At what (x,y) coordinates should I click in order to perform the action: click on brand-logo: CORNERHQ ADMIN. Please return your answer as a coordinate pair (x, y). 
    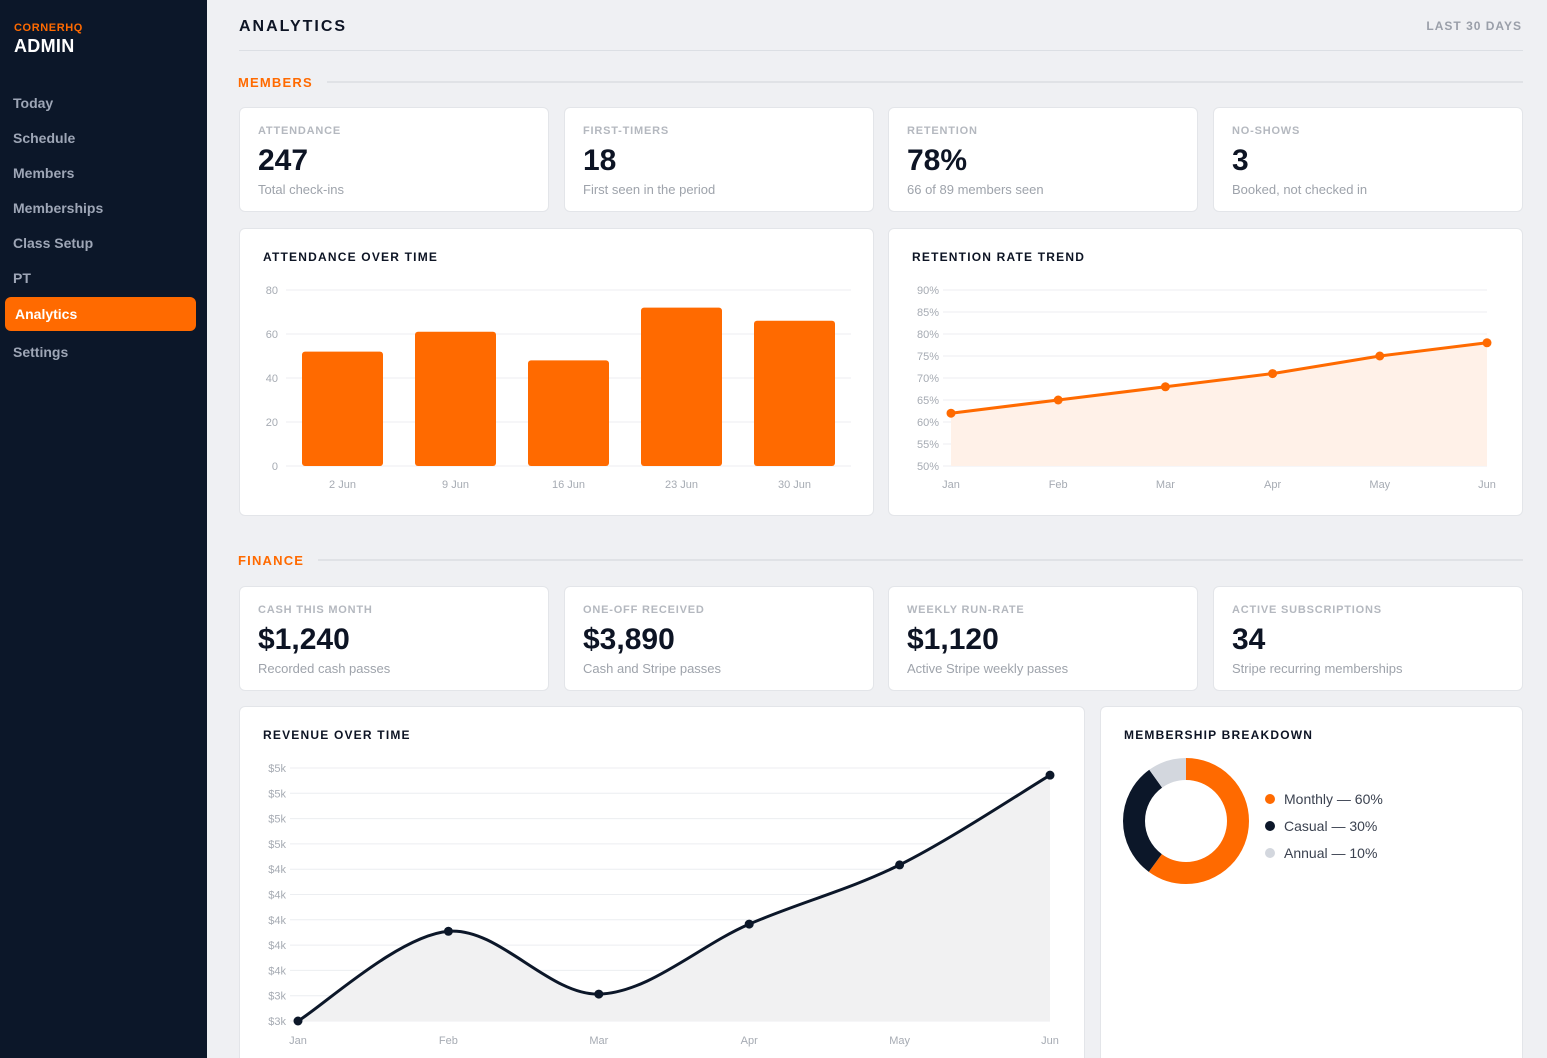
    Looking at the image, I should click on (48, 39).